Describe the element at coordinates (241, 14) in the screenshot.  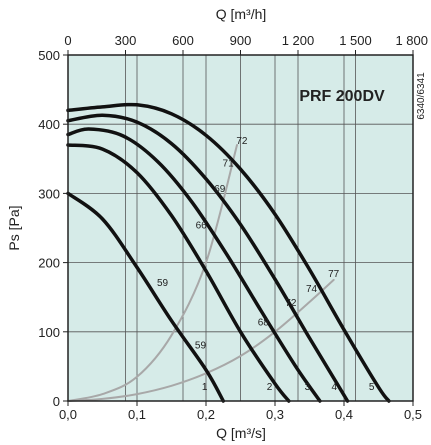
I see `top-axis-title: Q [m³/h]` at that location.